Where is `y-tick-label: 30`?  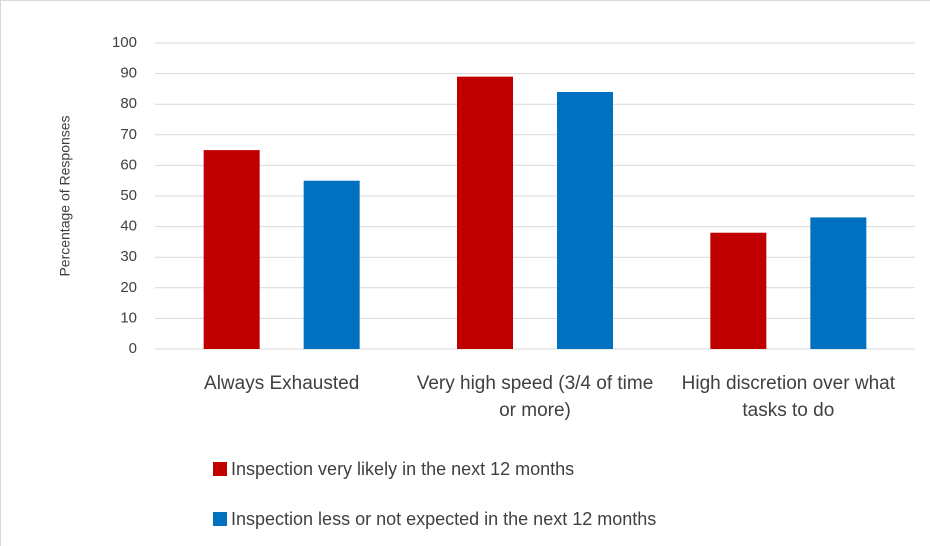
y-tick-label: 30 is located at coordinates (128, 256).